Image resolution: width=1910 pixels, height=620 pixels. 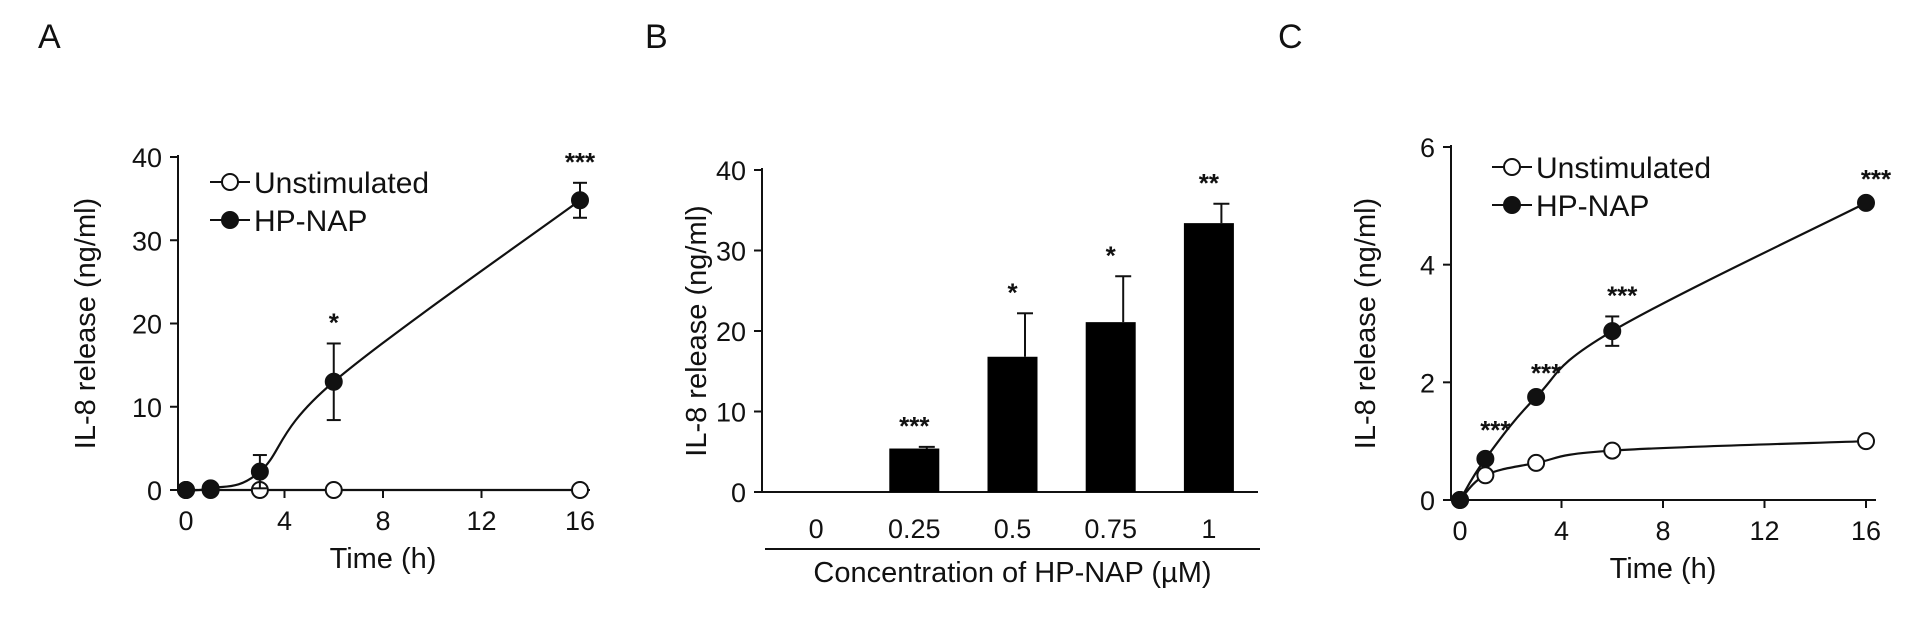 What do you see at coordinates (1290, 37) in the screenshot?
I see `panel-letter-c: C` at bounding box center [1290, 37].